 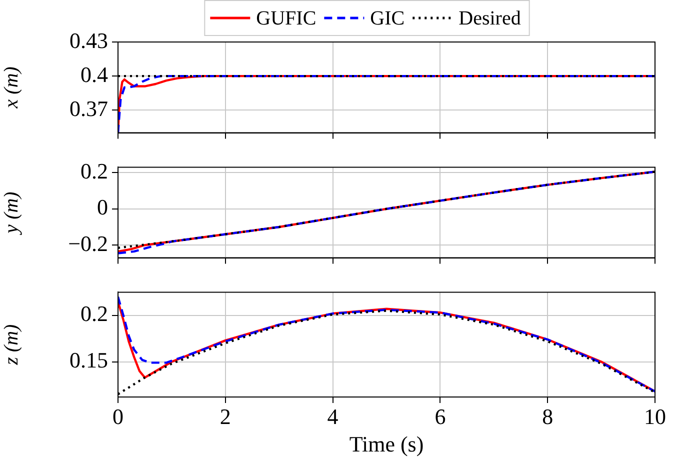 What do you see at coordinates (440, 416) in the screenshot?
I see `x-tick-label: 6` at bounding box center [440, 416].